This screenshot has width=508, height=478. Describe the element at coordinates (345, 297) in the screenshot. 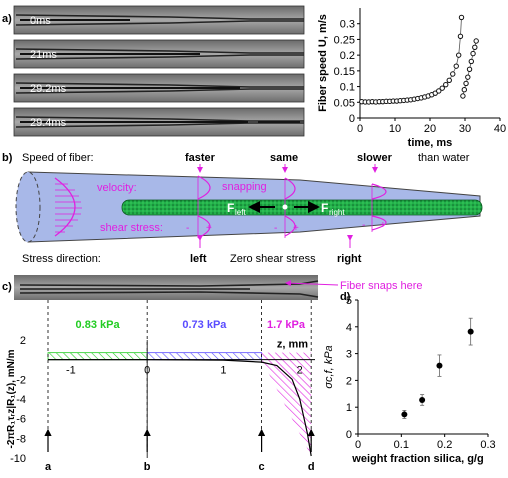

I see `panel-d-label: d)` at that location.